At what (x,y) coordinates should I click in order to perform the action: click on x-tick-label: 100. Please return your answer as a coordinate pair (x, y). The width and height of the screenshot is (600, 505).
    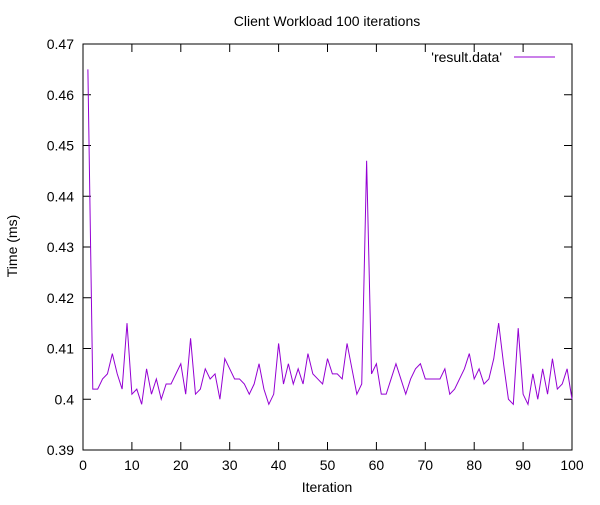
    Looking at the image, I should click on (572, 465).